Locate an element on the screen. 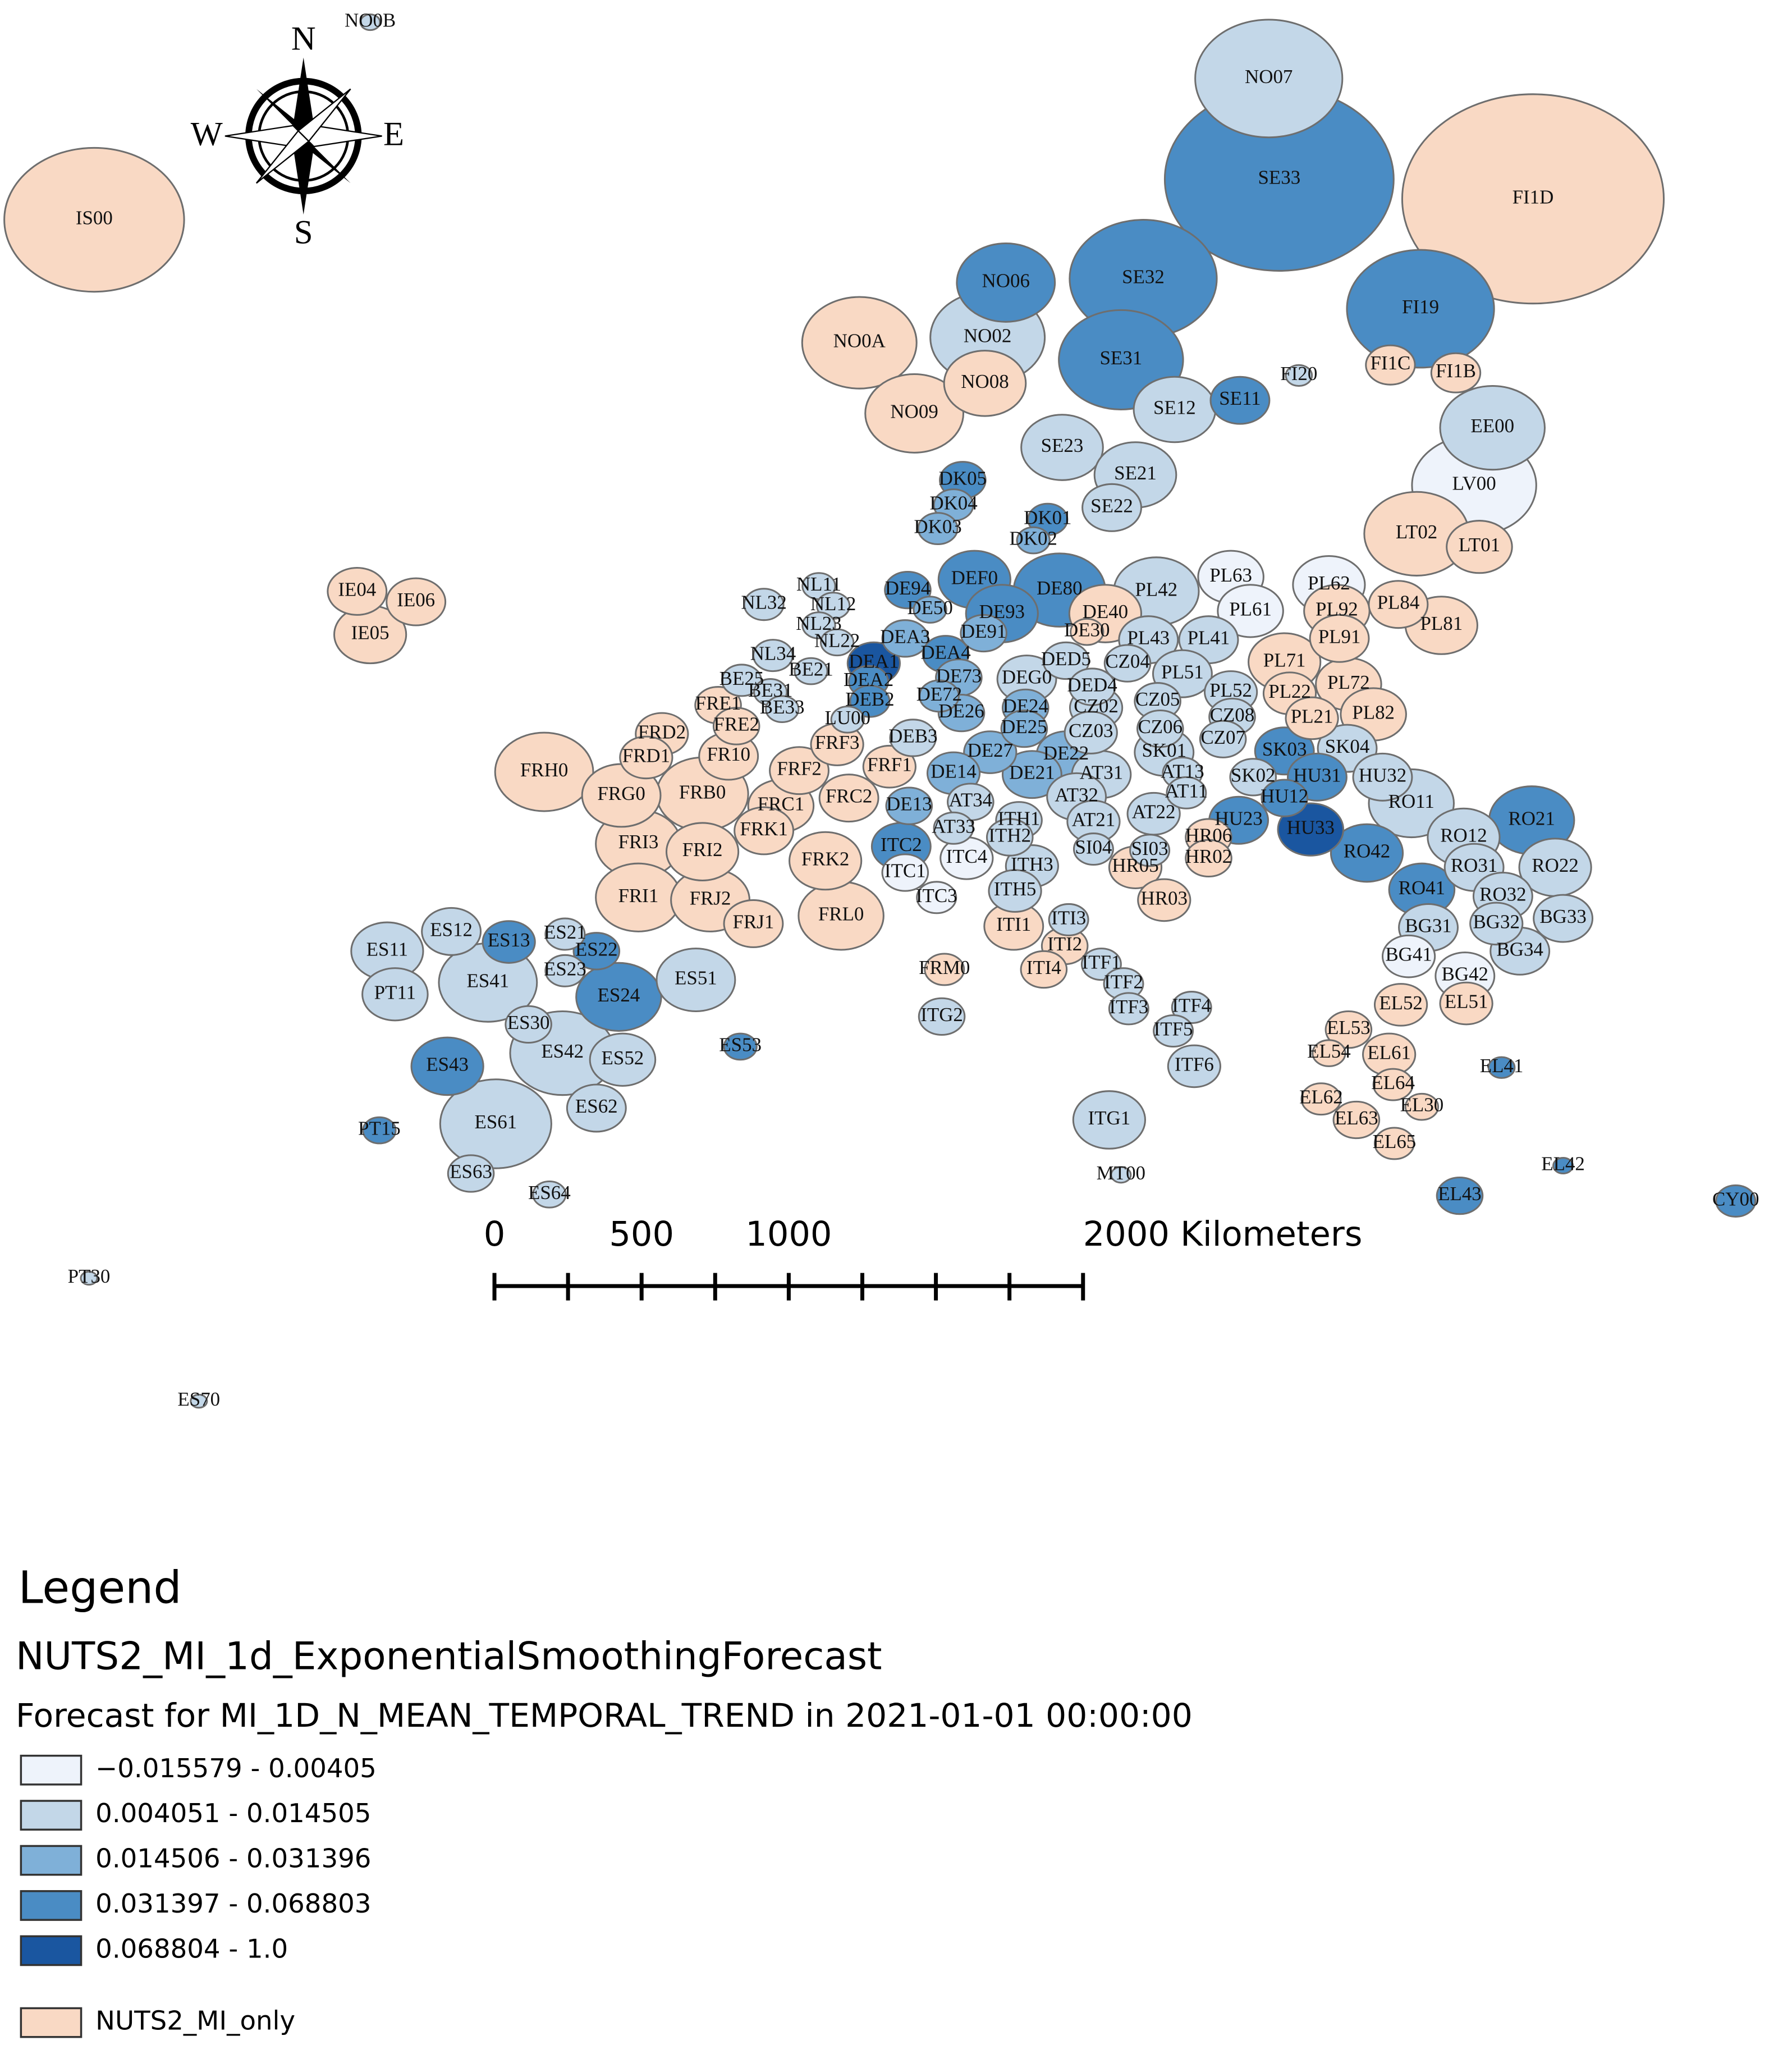  region-label: HU12 is located at coordinates (1284, 796).